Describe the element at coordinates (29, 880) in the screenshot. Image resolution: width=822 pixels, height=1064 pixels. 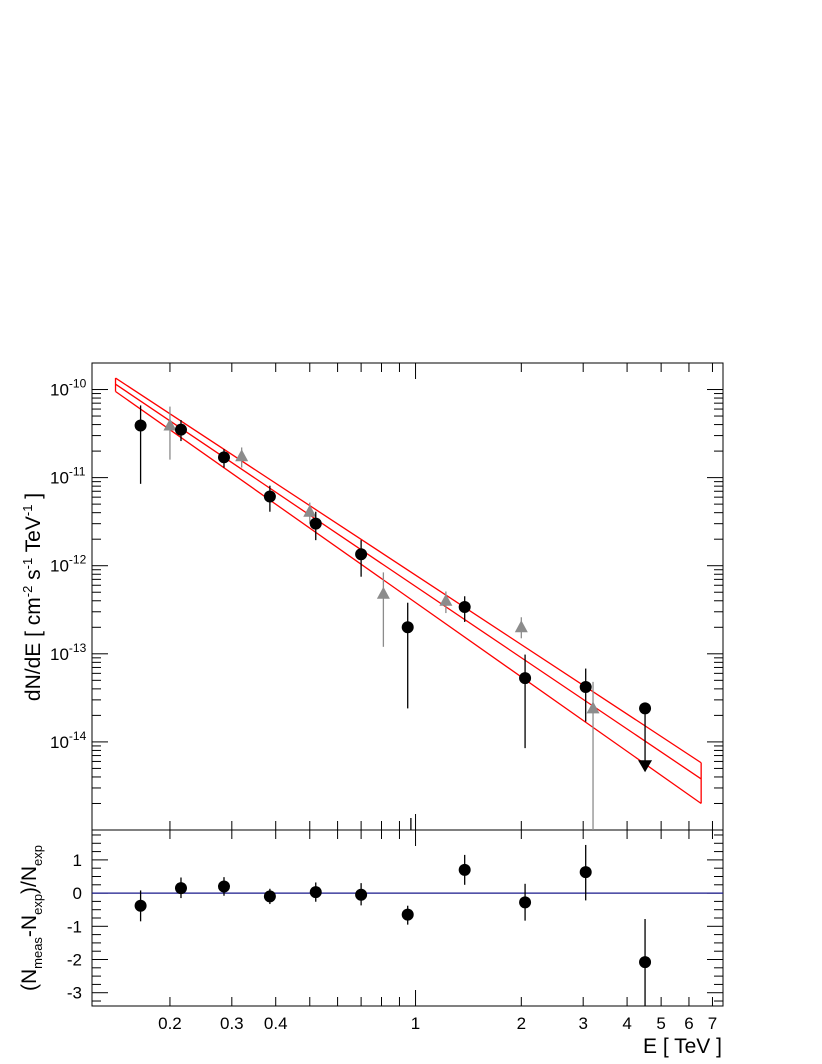
I see `residual-y-title-part: )/N` at that location.